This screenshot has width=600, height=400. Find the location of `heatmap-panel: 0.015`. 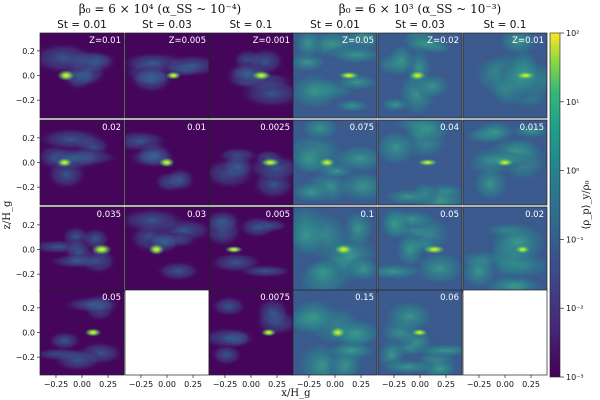

heatmap-panel: 0.015 is located at coordinates (505, 162).